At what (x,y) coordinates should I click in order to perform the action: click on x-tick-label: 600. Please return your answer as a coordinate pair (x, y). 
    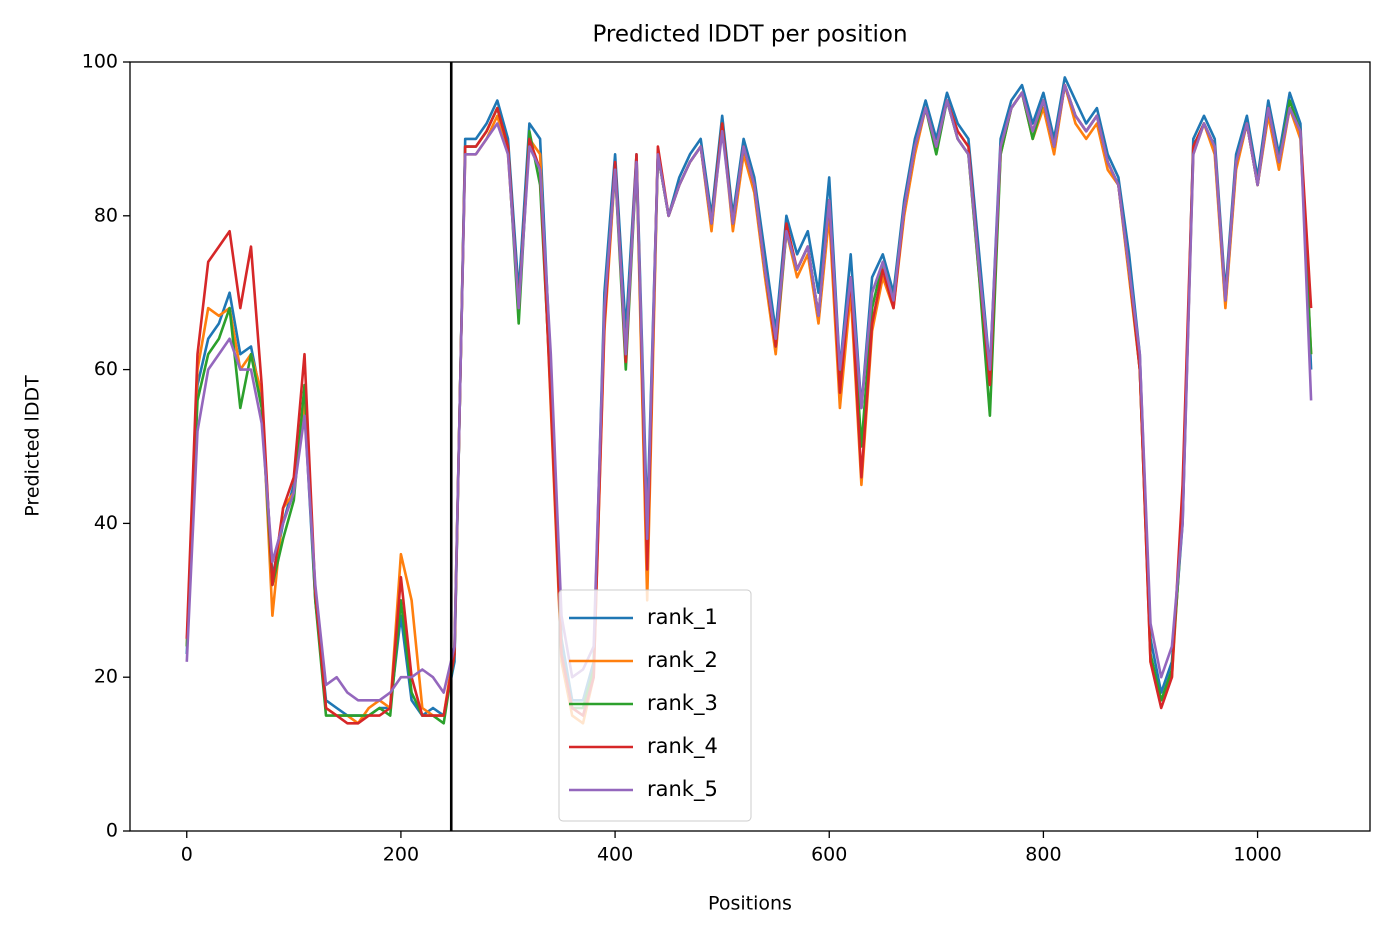
    Looking at the image, I should click on (829, 855).